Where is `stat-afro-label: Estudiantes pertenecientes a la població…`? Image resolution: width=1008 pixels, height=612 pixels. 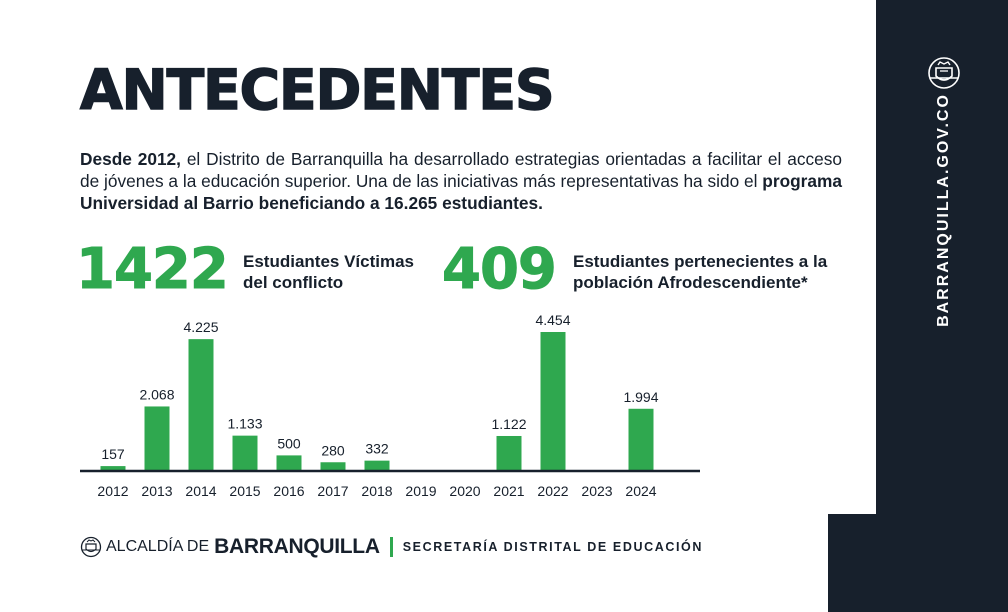 stat-afro-label: Estudiantes pertenecientes a la població… is located at coordinates (700, 272).